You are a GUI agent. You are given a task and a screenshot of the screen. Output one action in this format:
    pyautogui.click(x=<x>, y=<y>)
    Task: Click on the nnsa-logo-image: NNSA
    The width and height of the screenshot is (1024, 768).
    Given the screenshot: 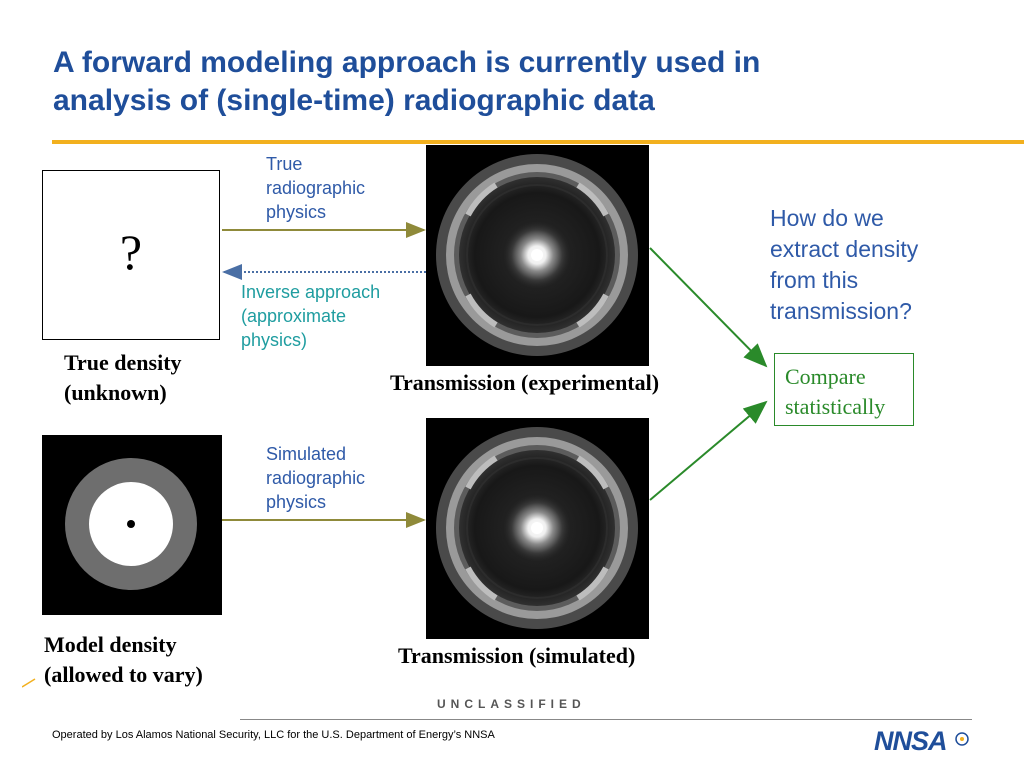 What is the action you would take?
    pyautogui.click(x=921, y=741)
    